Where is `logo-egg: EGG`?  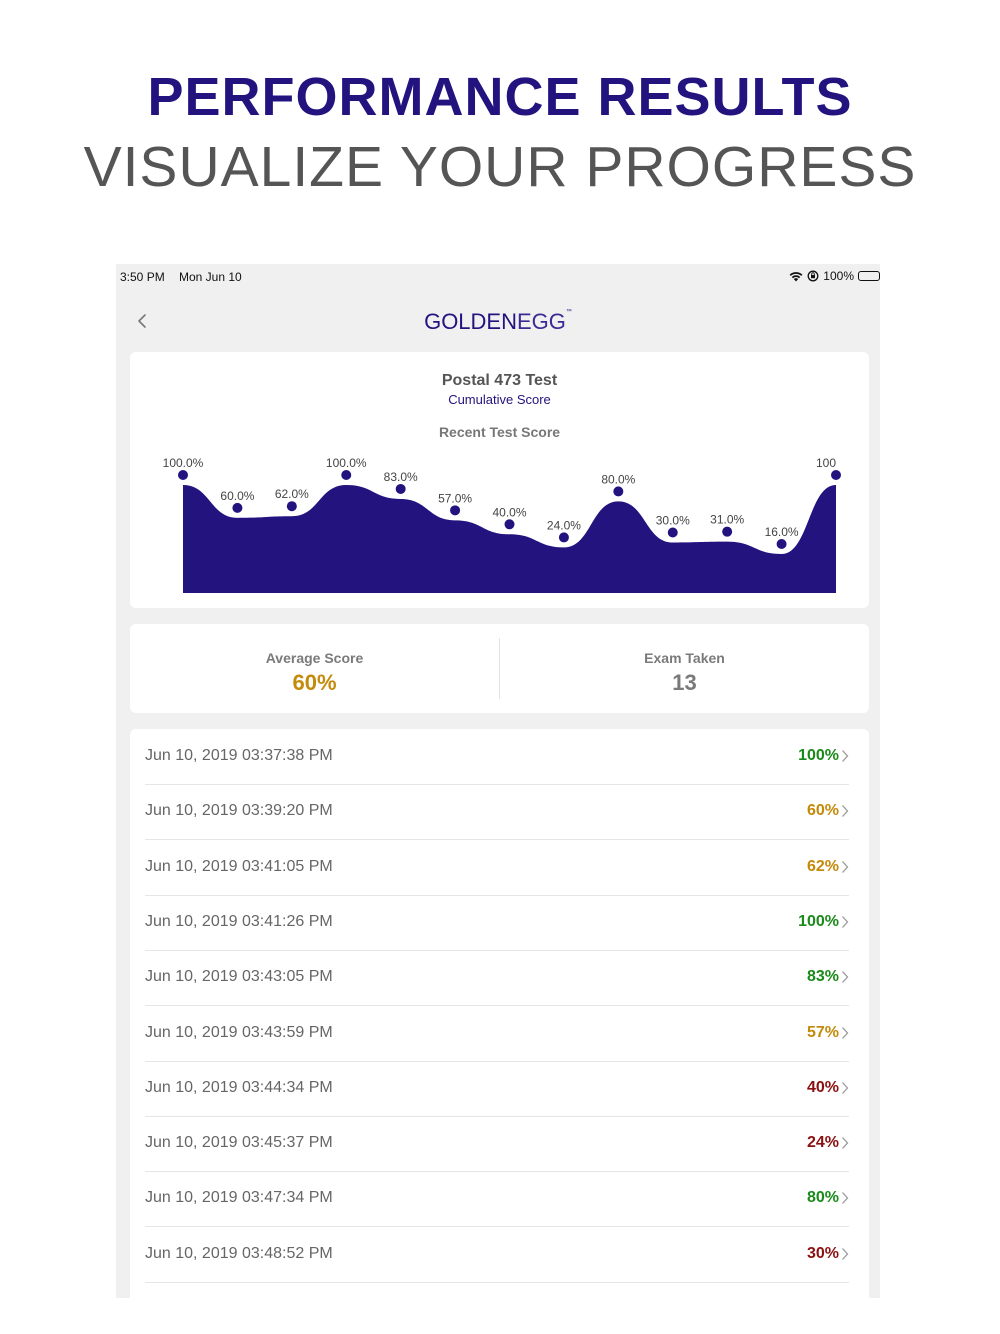
logo-egg: EGG is located at coordinates (541, 321).